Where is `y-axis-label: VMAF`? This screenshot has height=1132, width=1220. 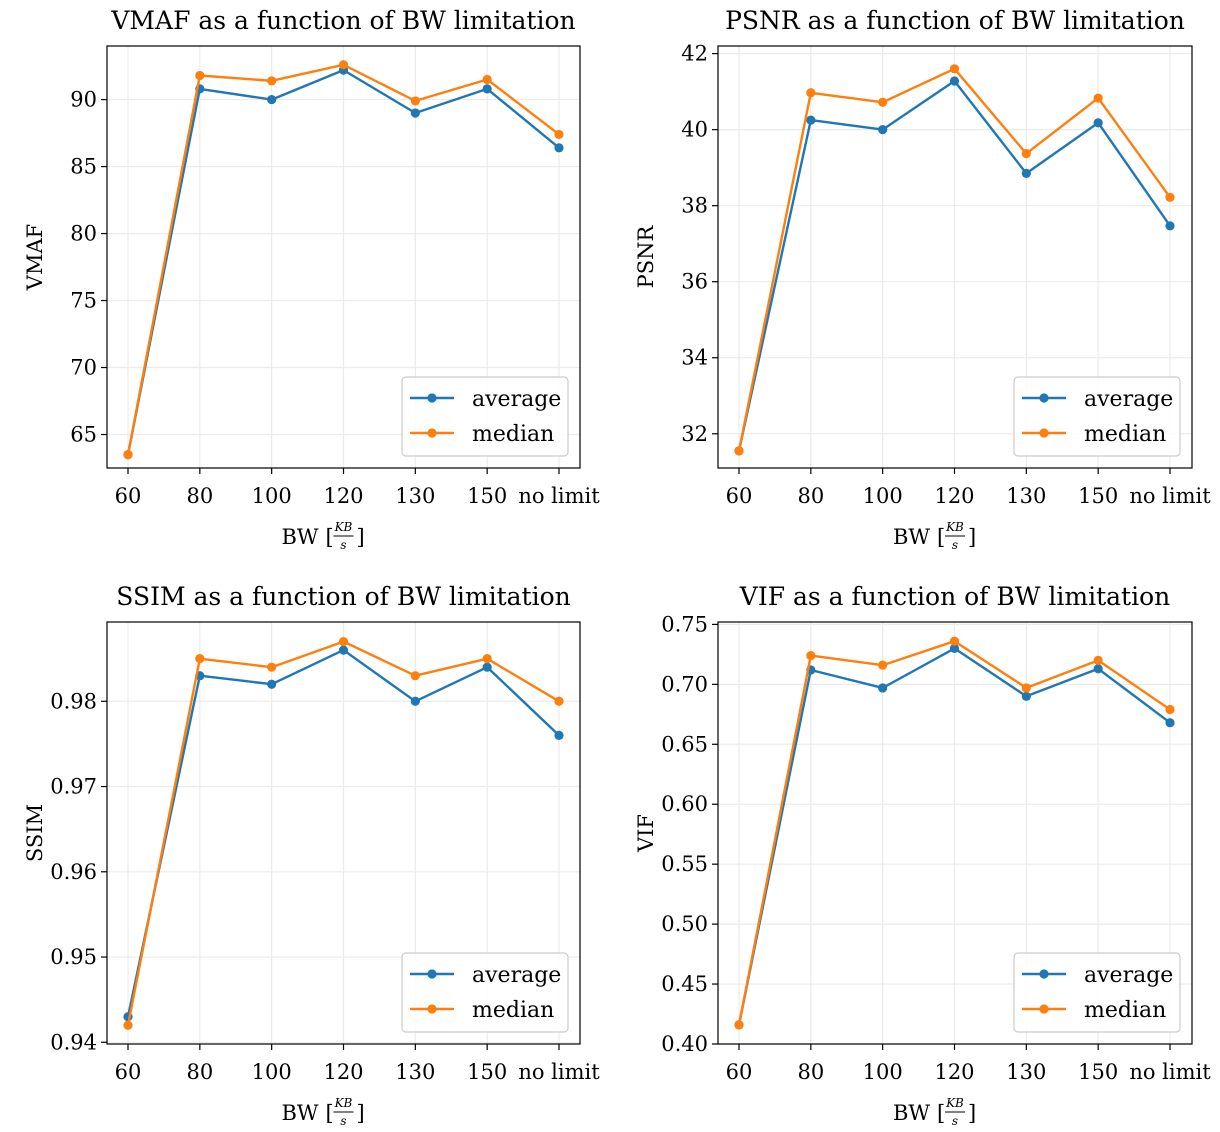 y-axis-label: VMAF is located at coordinates (35, 257).